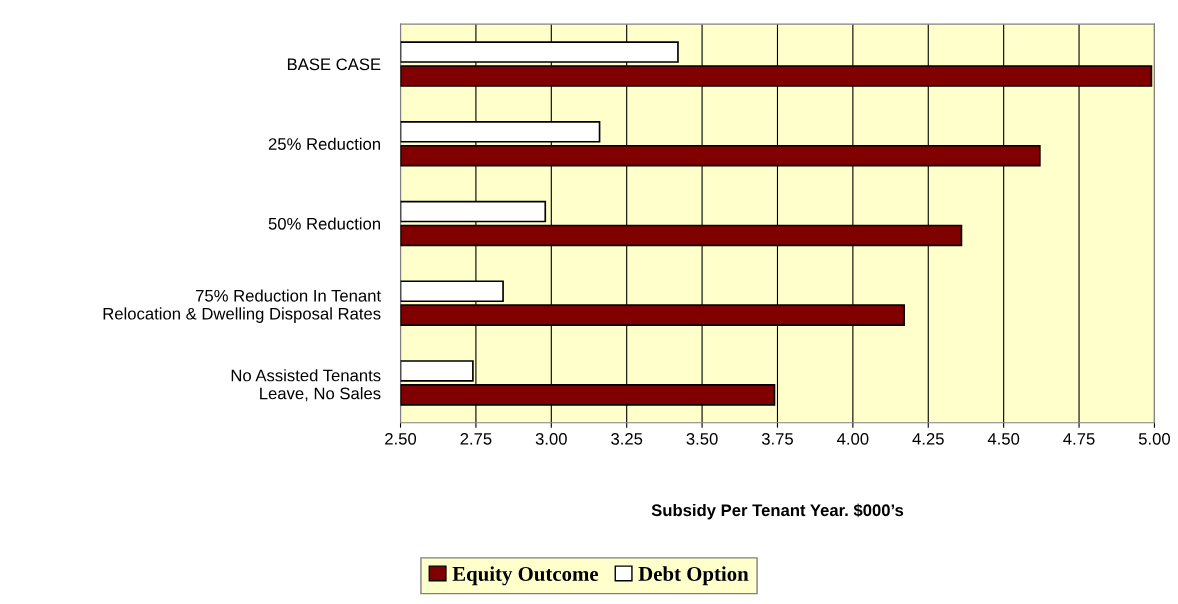  What do you see at coordinates (551, 438) in the screenshot?
I see `x-tick-label: 3.00` at bounding box center [551, 438].